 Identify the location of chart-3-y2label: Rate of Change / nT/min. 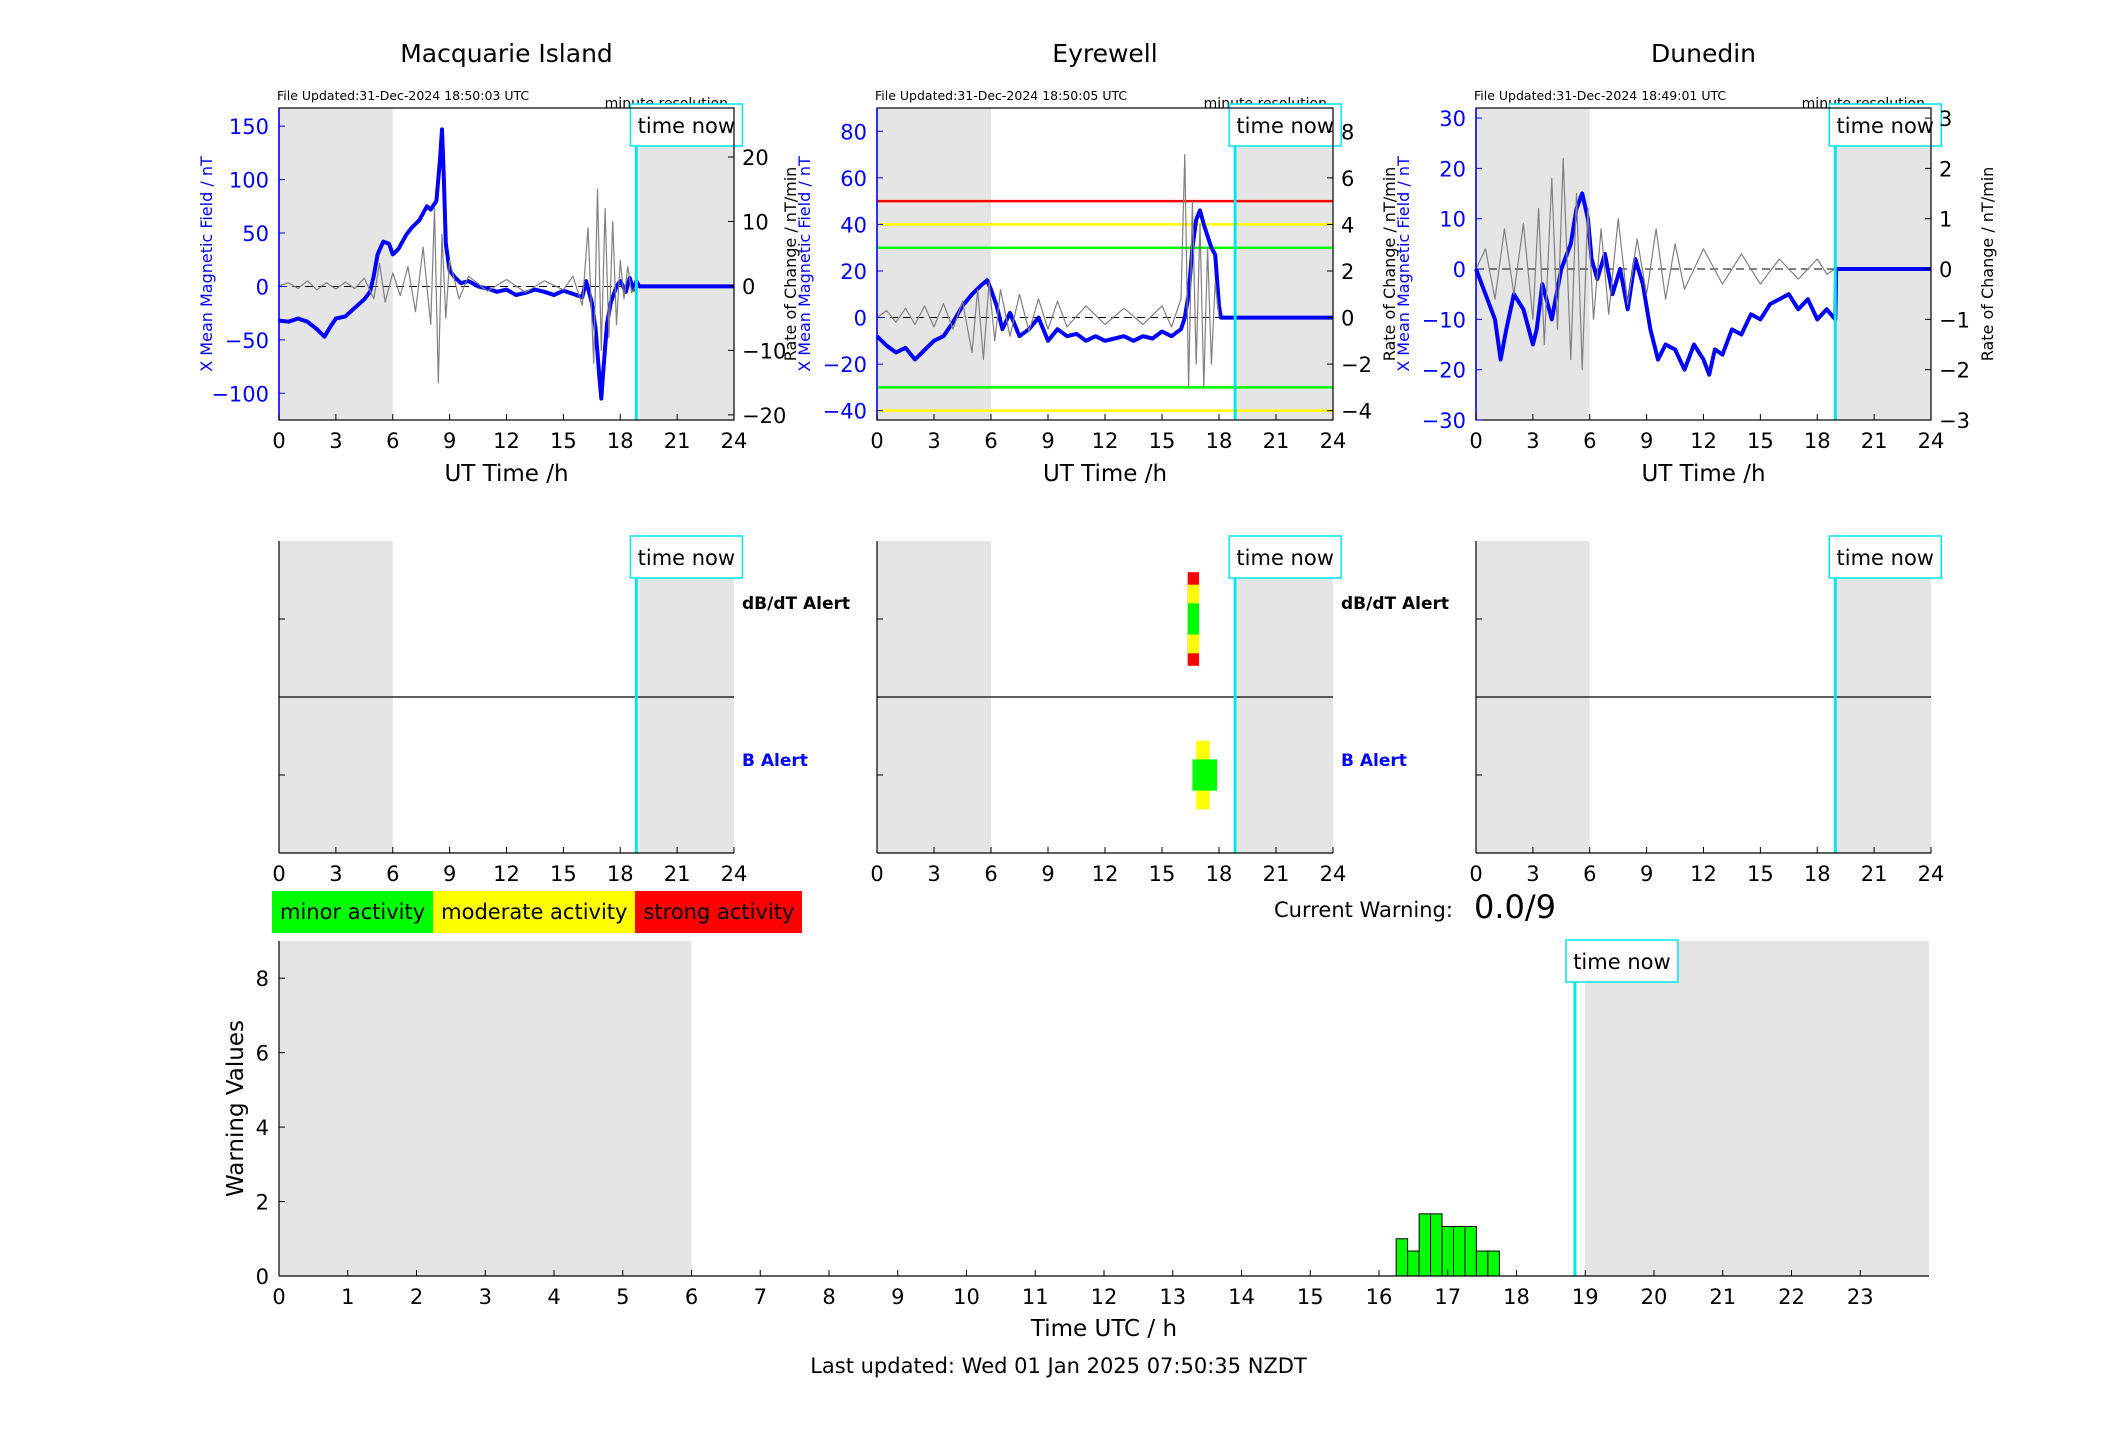
(1987, 264).